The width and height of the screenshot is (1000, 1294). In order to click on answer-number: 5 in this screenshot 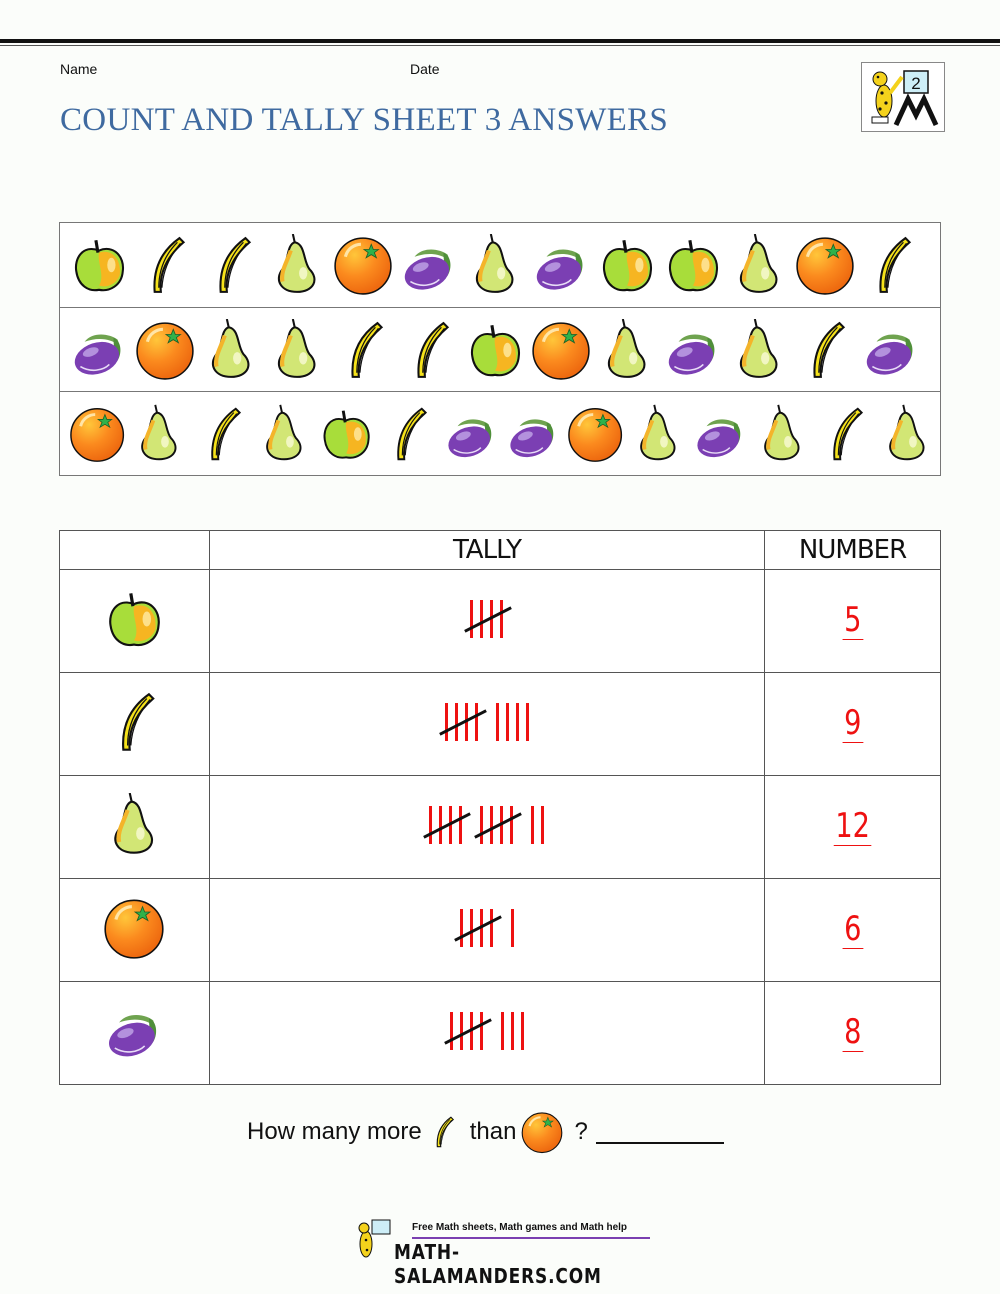, I will do `click(852, 619)`.